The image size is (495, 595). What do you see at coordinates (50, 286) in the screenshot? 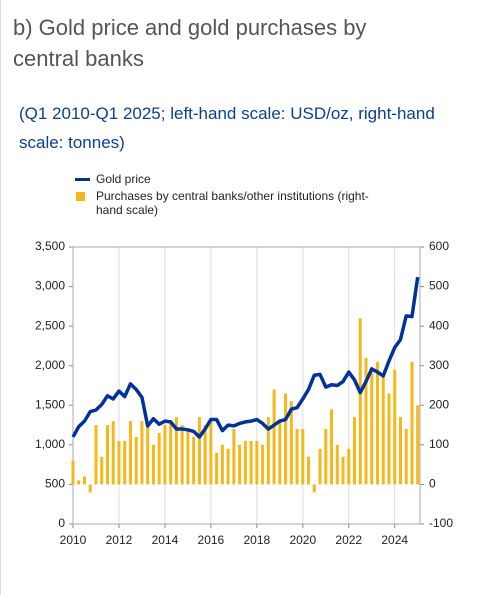
I see `y-tick-label: 3,000` at bounding box center [50, 286].